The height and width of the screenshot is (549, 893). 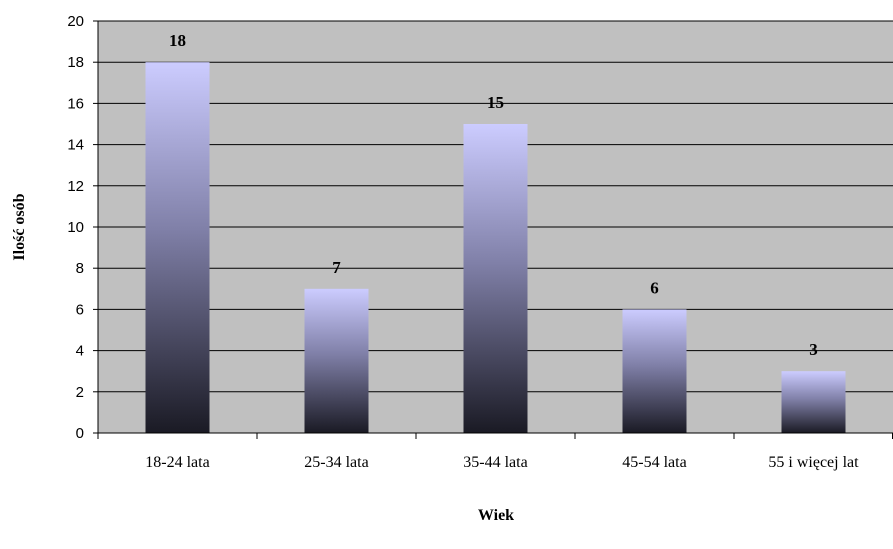 What do you see at coordinates (177, 462) in the screenshot?
I see `x-tick-label: 18-24 lata` at bounding box center [177, 462].